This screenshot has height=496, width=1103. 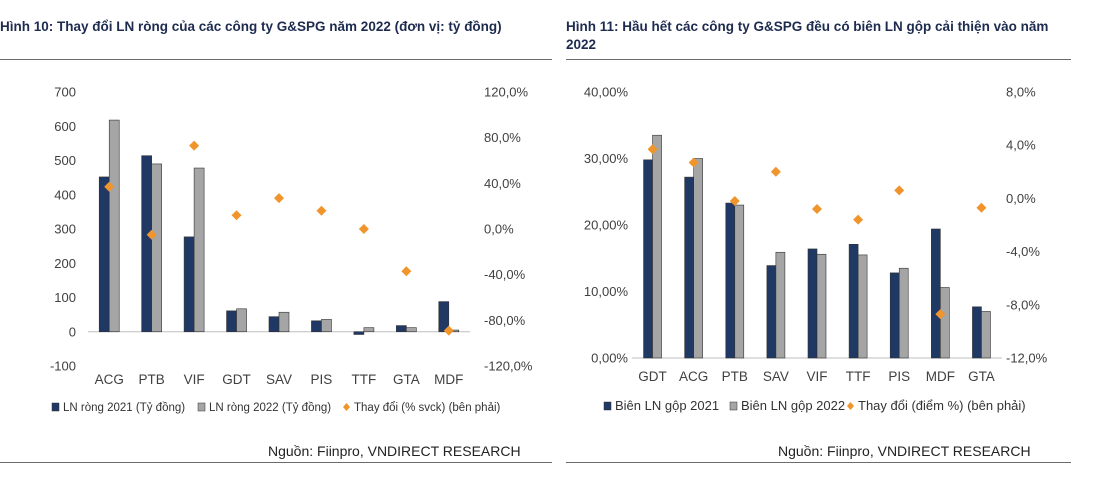 What do you see at coordinates (502, 137) in the screenshot?
I see `right-axis-tick-label: 80,0%` at bounding box center [502, 137].